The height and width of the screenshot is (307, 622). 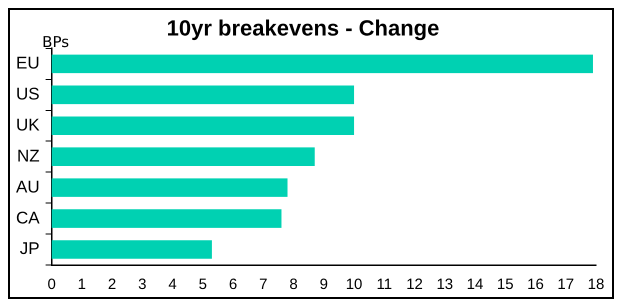 What do you see at coordinates (263, 285) in the screenshot?
I see `x-tick-label: 7` at bounding box center [263, 285].